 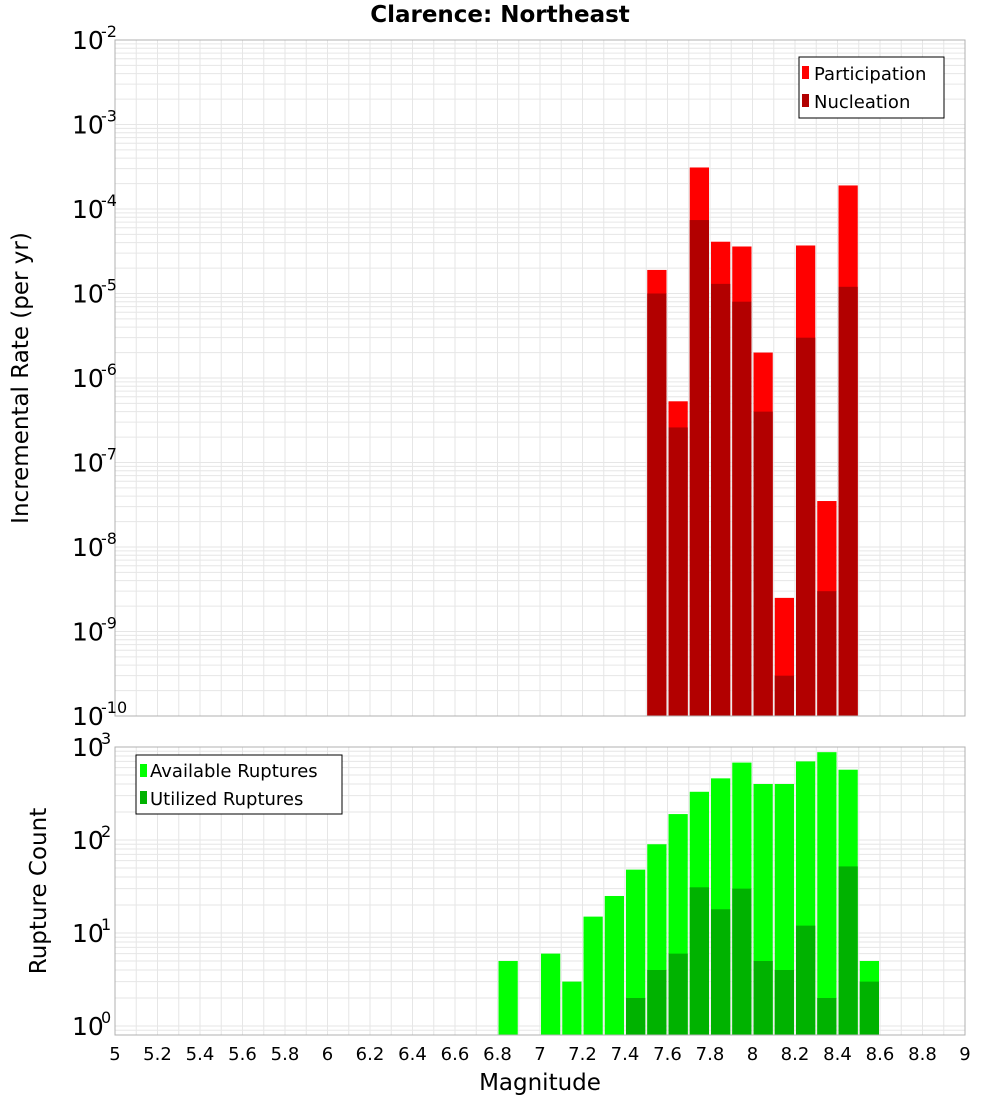 I want to click on x-tick-label: 7.4, so click(x=625, y=1054).